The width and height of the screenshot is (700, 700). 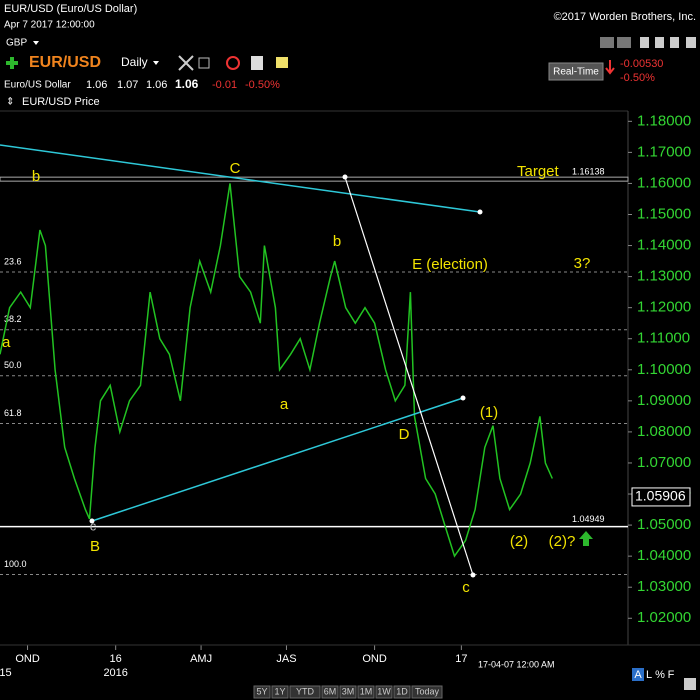 What do you see at coordinates (516, 664) in the screenshot?
I see `timestamp: 17-04-07 12:00 AM` at bounding box center [516, 664].